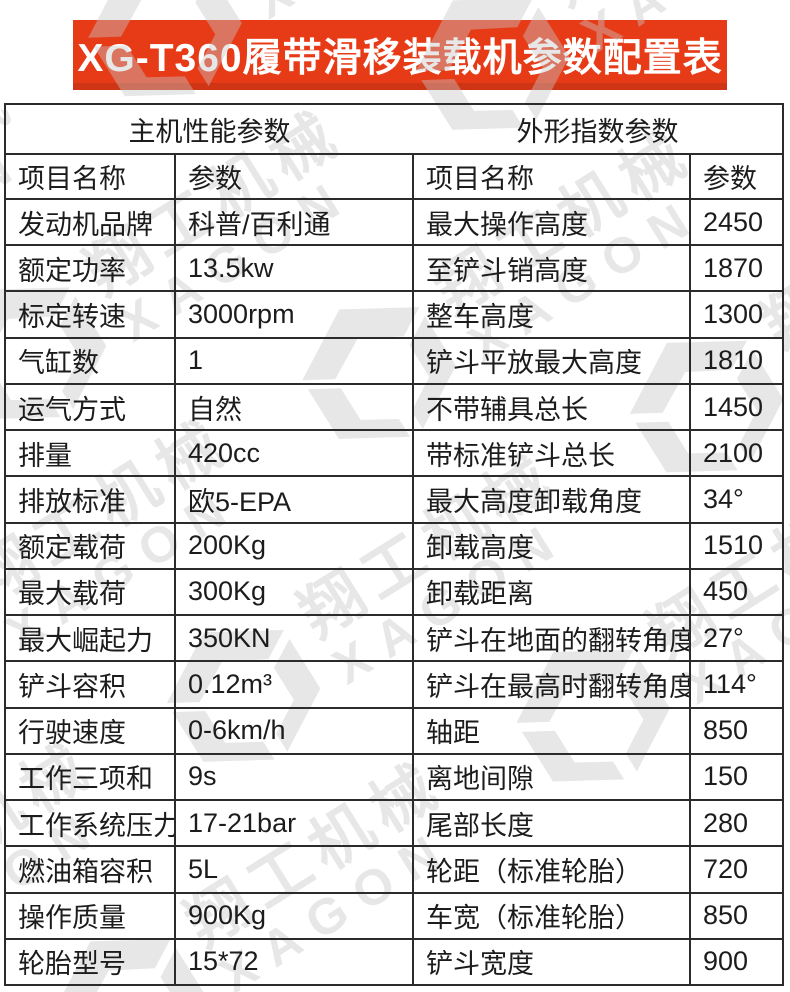 The image size is (790, 992). I want to click on item-name-left: 额定功率, so click(90, 268).